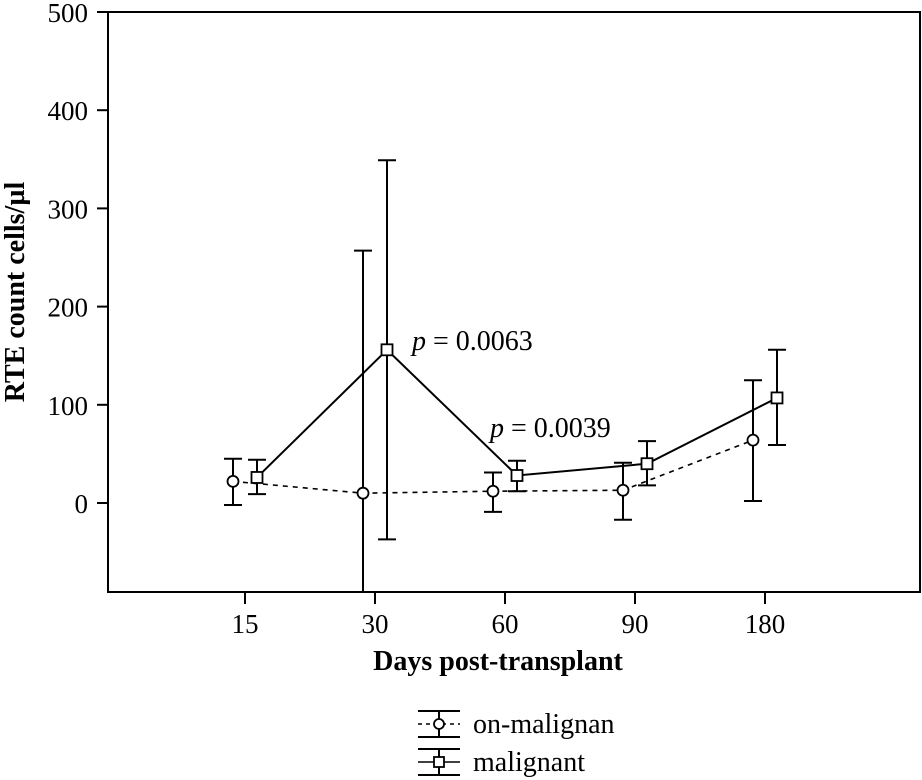  What do you see at coordinates (529, 762) in the screenshot?
I see `legend-label: malignant` at bounding box center [529, 762].